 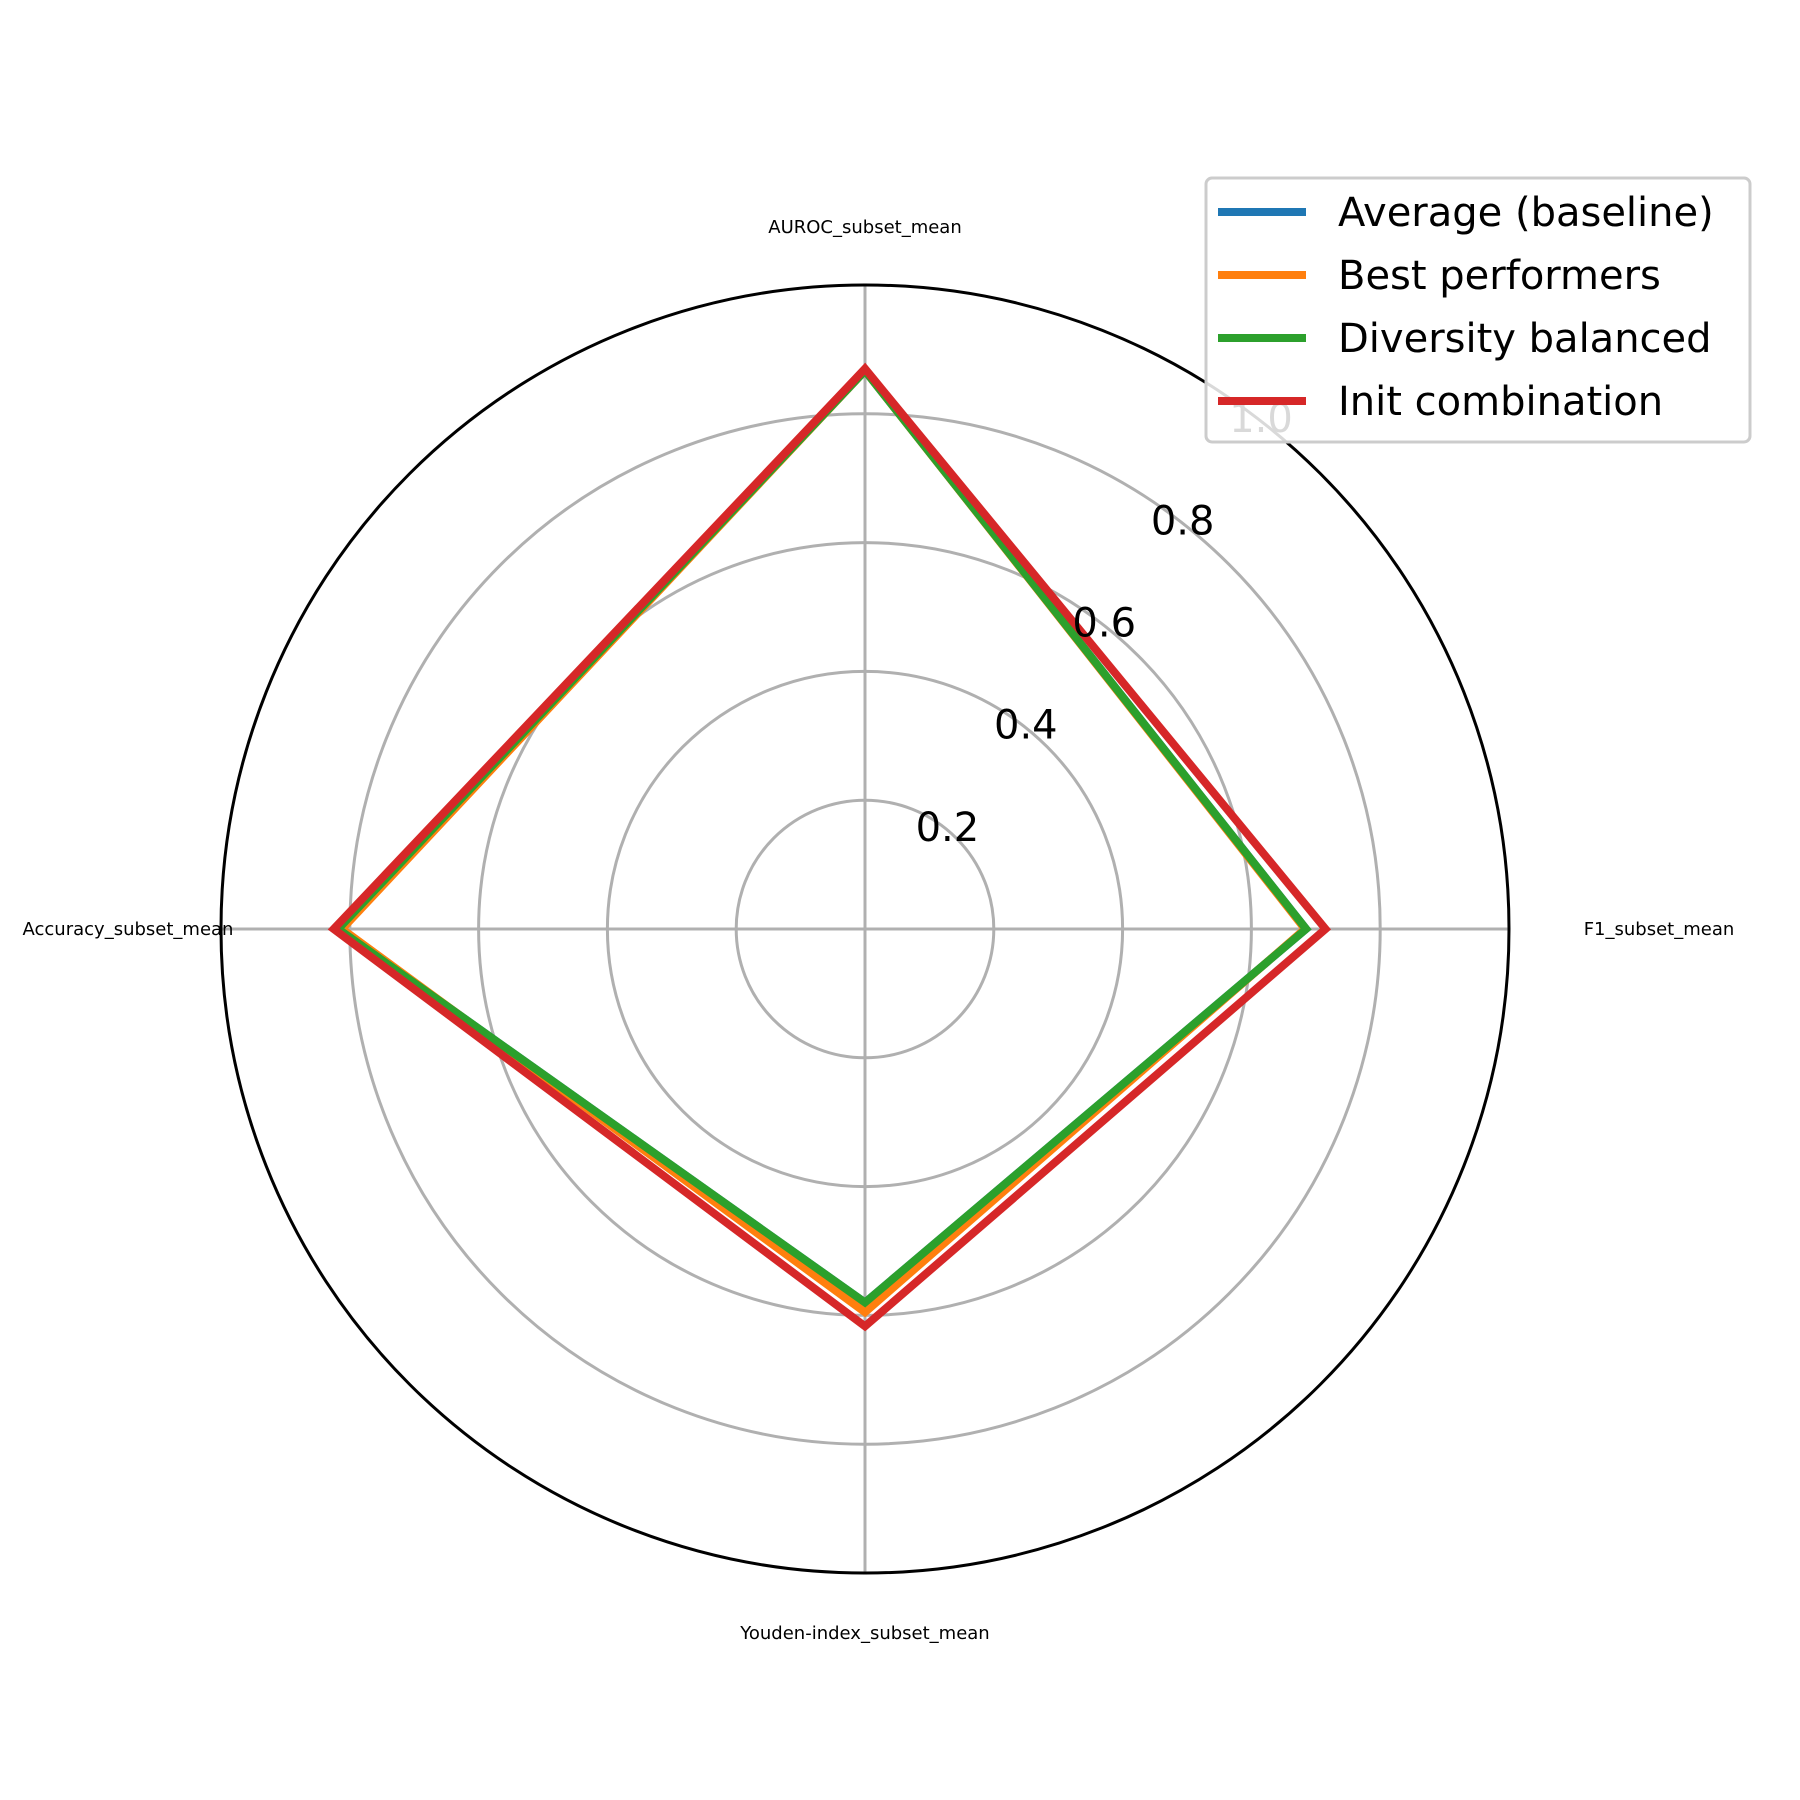 I want to click on r-tick-label-2: 0.4, so click(x=1026, y=726).